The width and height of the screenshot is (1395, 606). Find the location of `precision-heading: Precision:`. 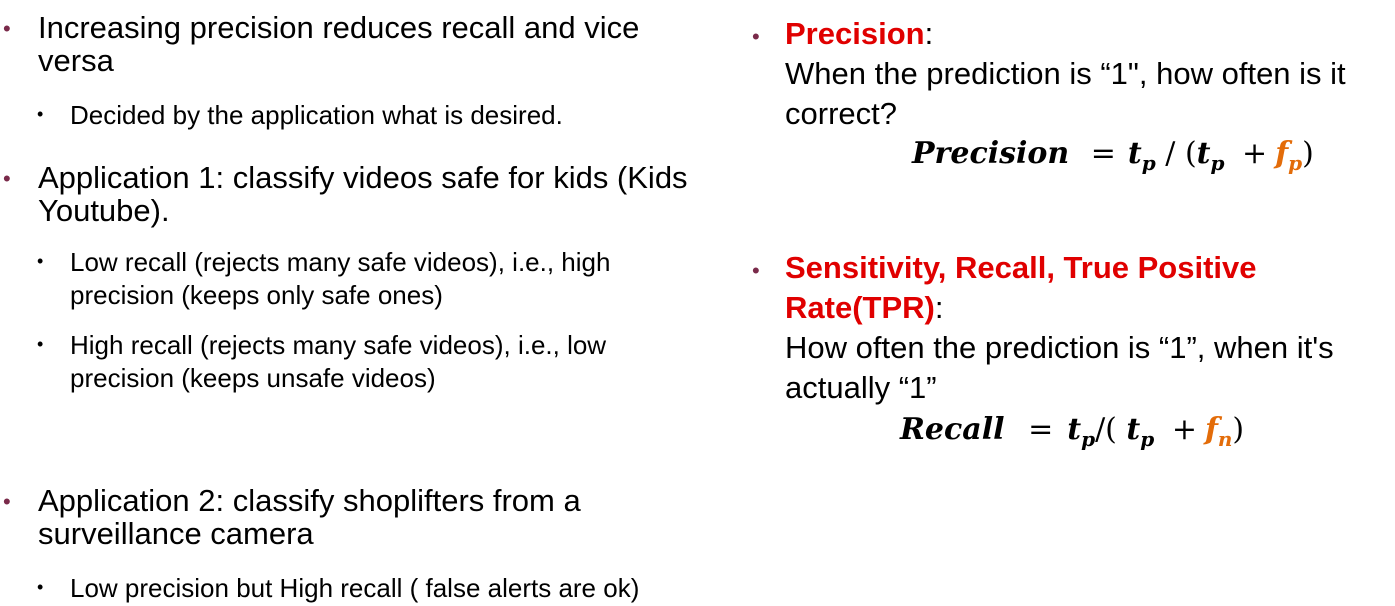

precision-heading: Precision: is located at coordinates (1065, 34).